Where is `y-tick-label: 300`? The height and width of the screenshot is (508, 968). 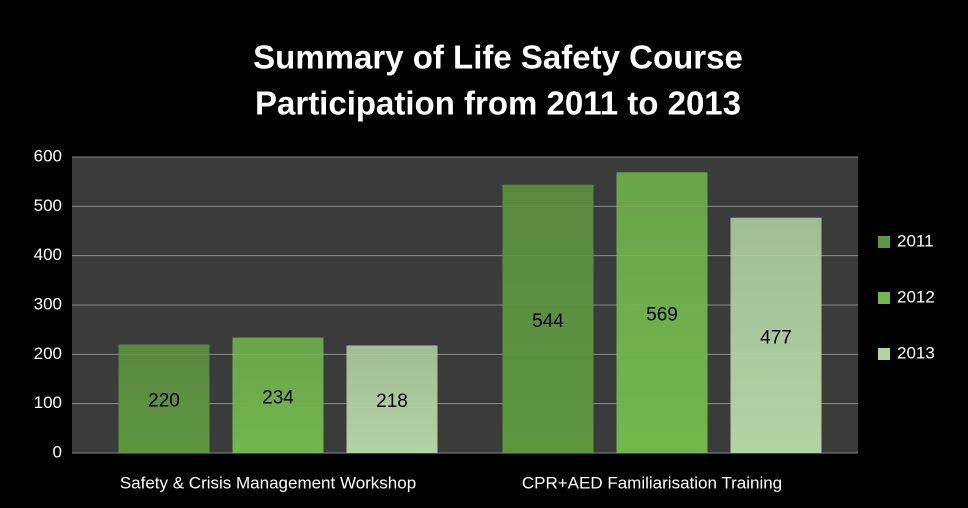
y-tick-label: 300 is located at coordinates (48, 303).